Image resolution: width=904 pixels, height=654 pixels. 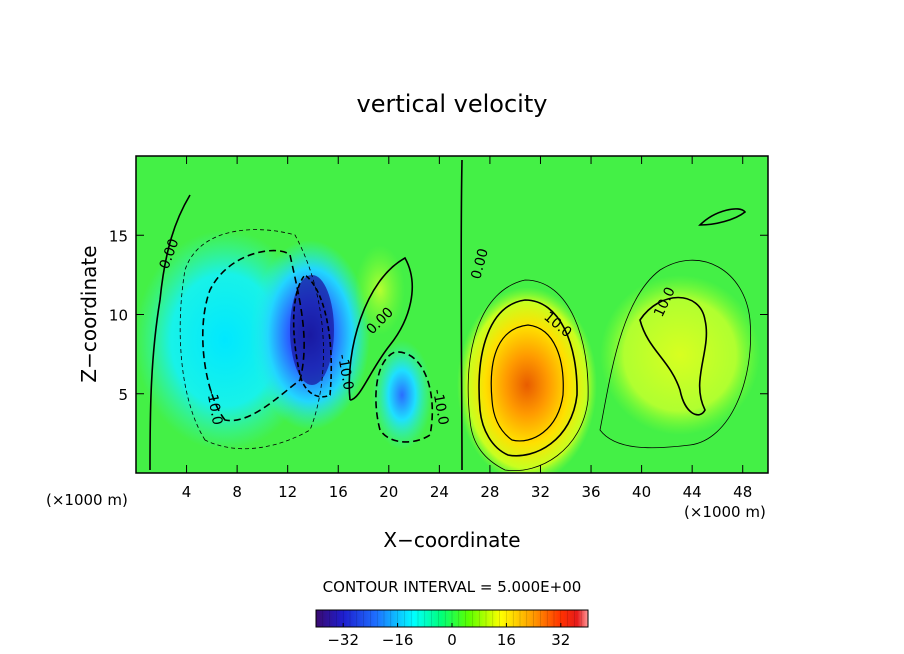 What do you see at coordinates (461, 315) in the screenshot?
I see `contour-zero-center` at bounding box center [461, 315].